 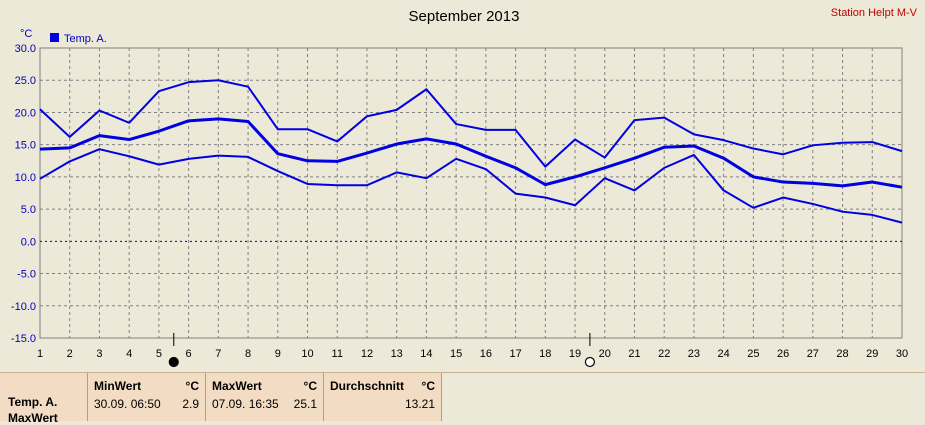 I want to click on y-tick-label: 25.0, so click(x=25, y=81).